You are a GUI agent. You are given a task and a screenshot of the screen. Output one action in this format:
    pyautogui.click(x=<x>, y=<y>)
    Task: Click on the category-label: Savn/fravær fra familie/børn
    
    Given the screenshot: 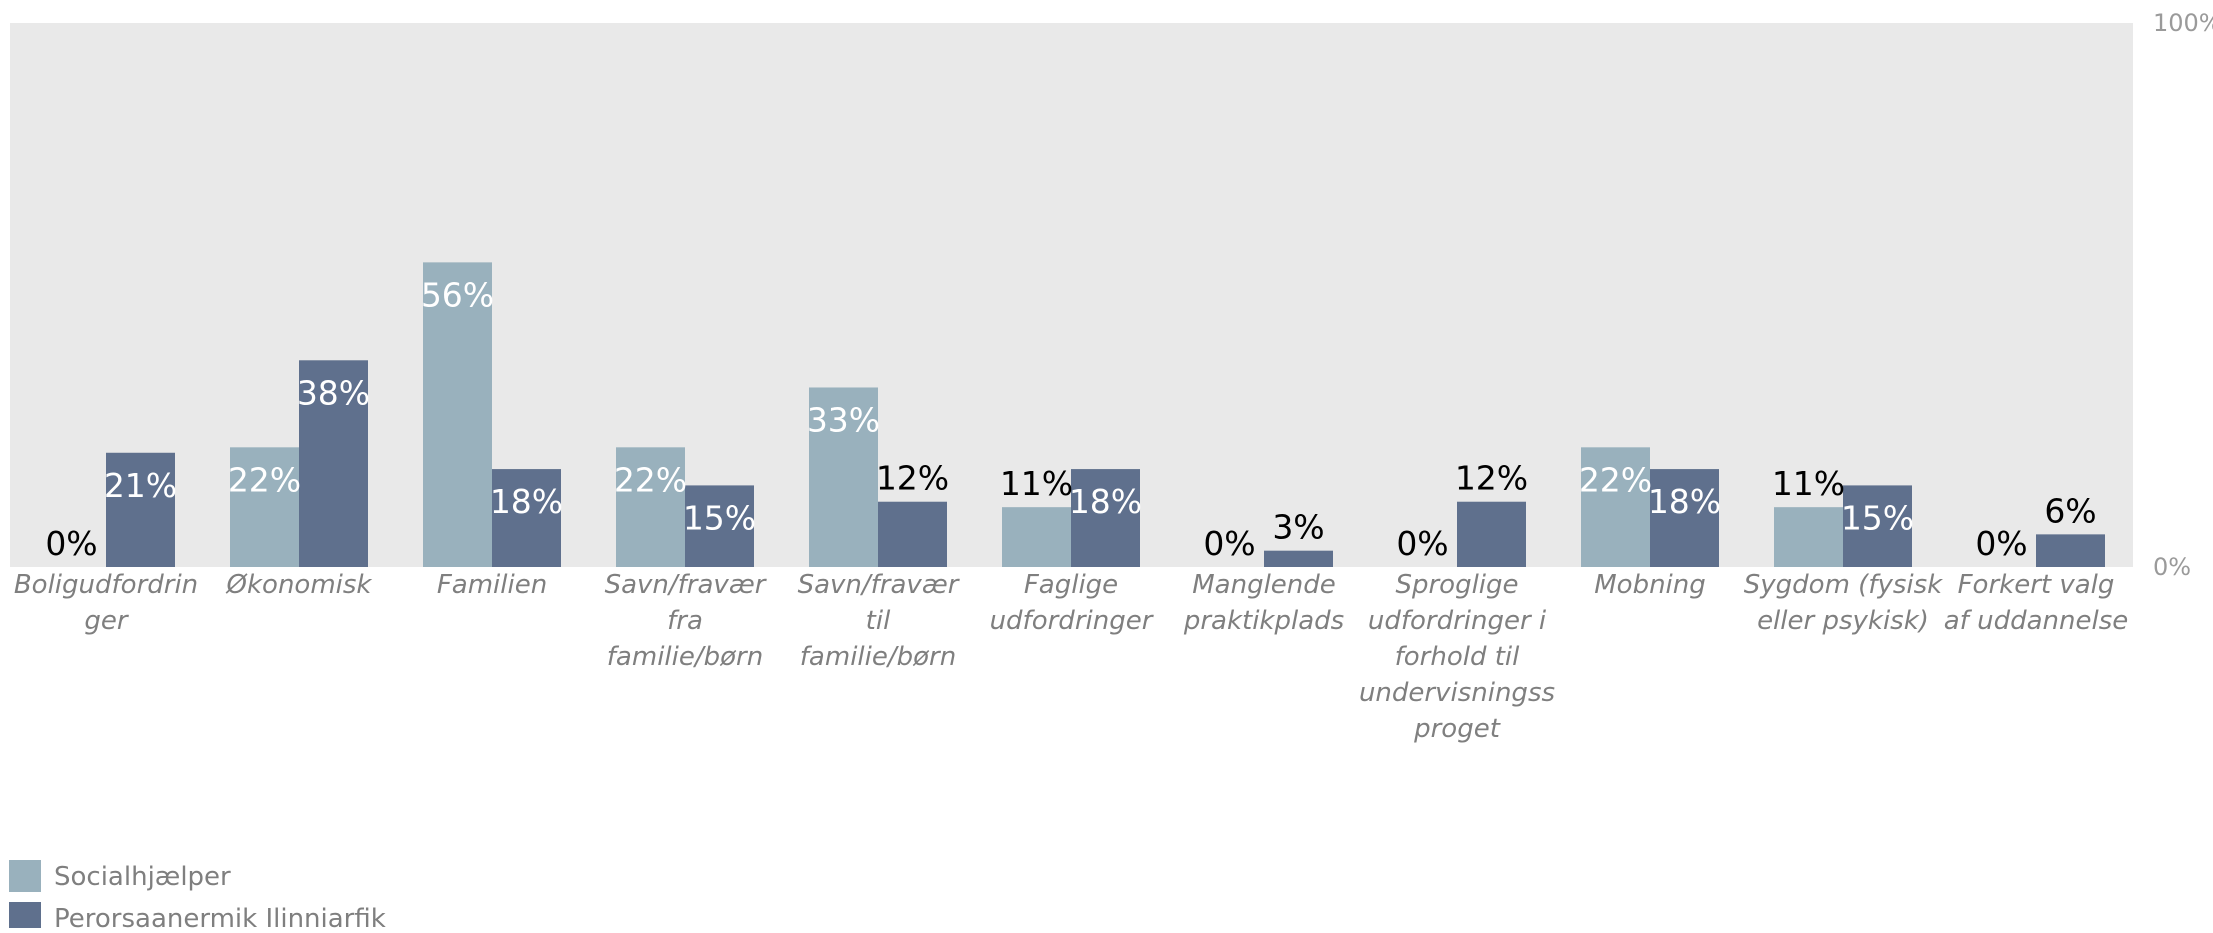 What is the action you would take?
    pyautogui.click(x=686, y=621)
    